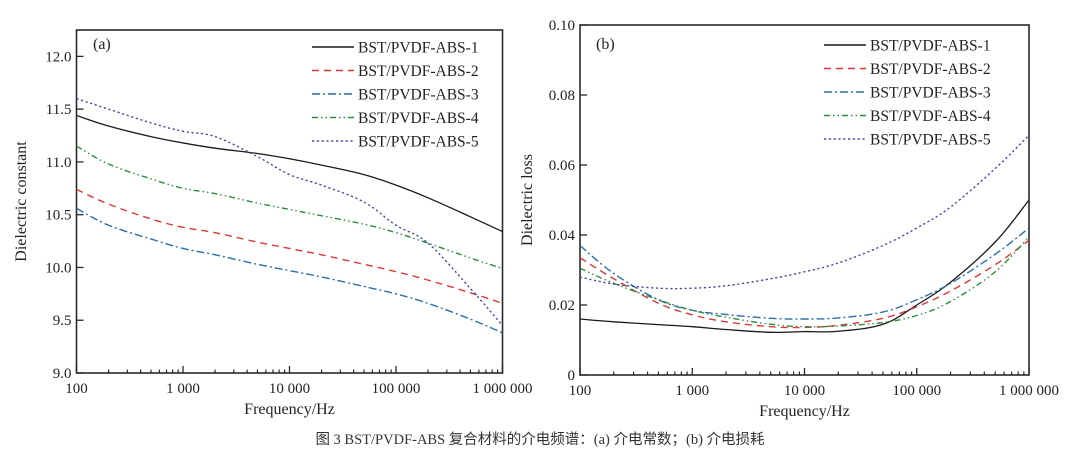  Describe the element at coordinates (59, 163) in the screenshot. I see `y-tick-label: 11.0` at that location.